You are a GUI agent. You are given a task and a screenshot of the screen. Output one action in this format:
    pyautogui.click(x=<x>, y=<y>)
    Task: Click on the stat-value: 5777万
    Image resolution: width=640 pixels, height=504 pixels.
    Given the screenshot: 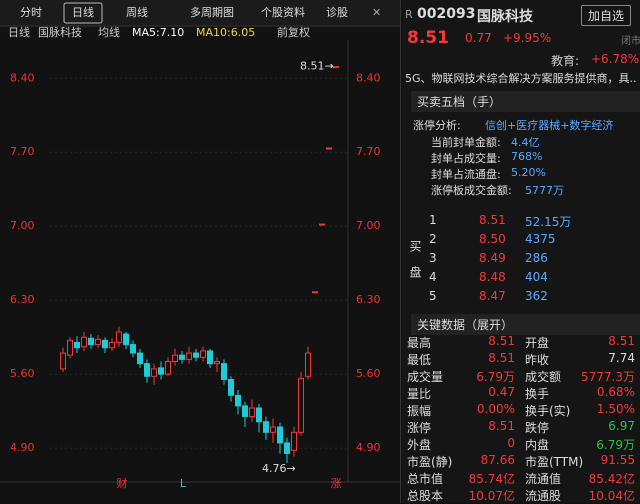 What is the action you would take?
    pyautogui.click(x=544, y=190)
    